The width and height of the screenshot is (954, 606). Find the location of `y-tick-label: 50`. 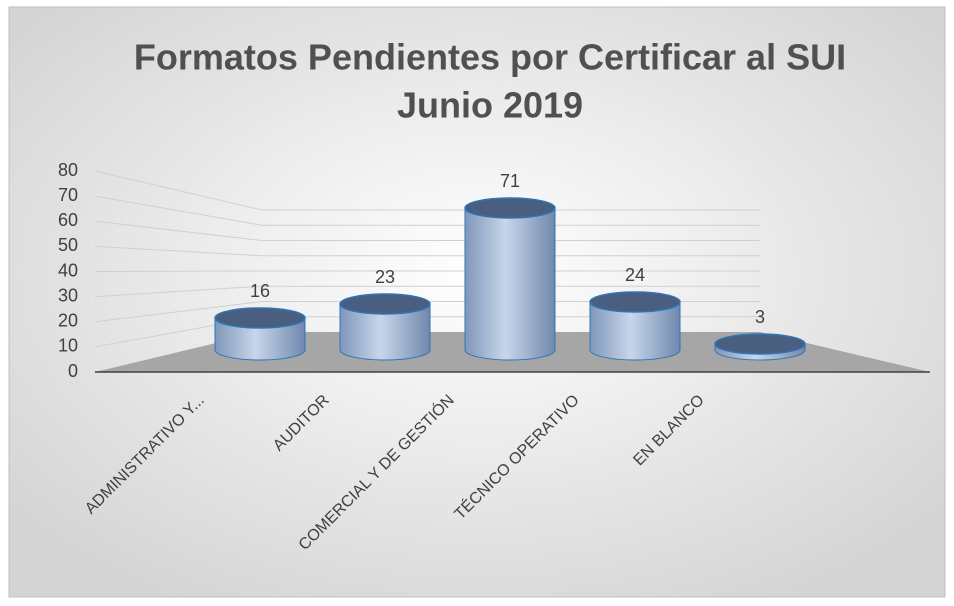

y-tick-label: 50 is located at coordinates (68, 245).